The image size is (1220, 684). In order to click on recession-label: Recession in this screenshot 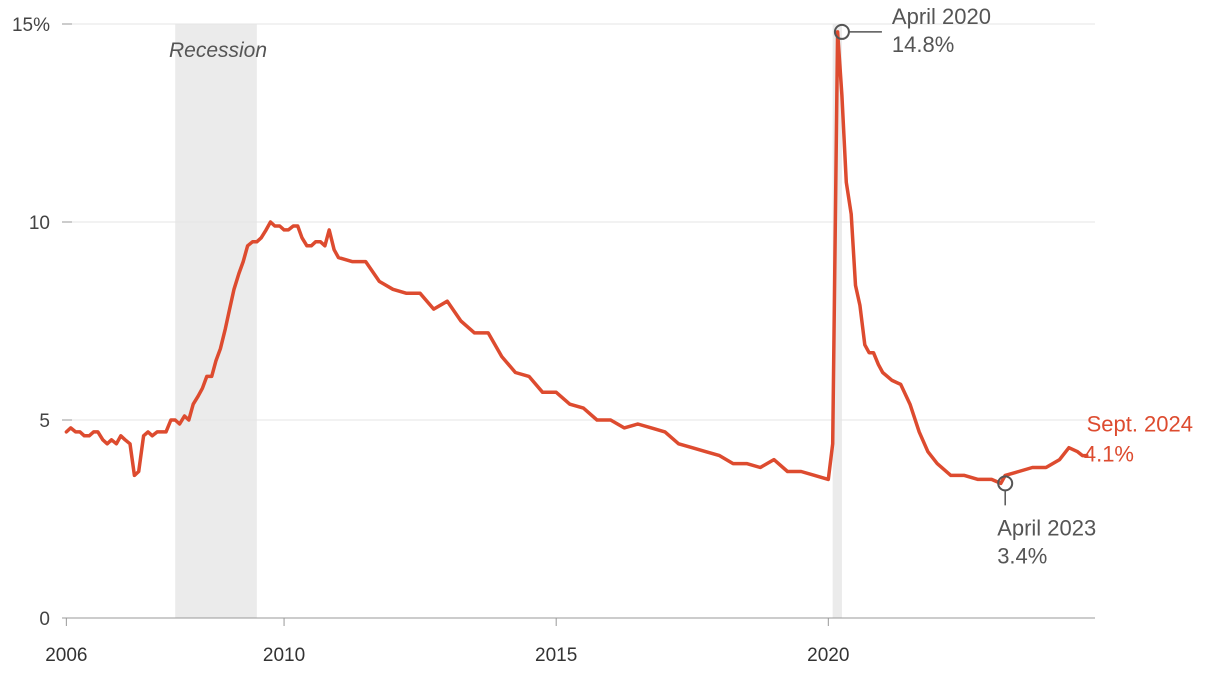, I will do `click(218, 50)`.